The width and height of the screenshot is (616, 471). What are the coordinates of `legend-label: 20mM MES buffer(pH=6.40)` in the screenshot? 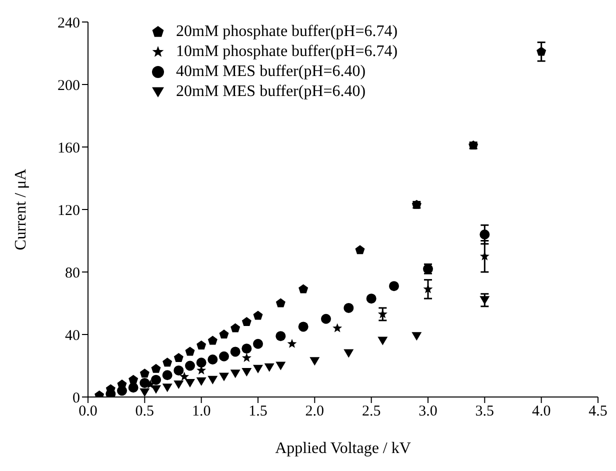 It's located at (271, 92).